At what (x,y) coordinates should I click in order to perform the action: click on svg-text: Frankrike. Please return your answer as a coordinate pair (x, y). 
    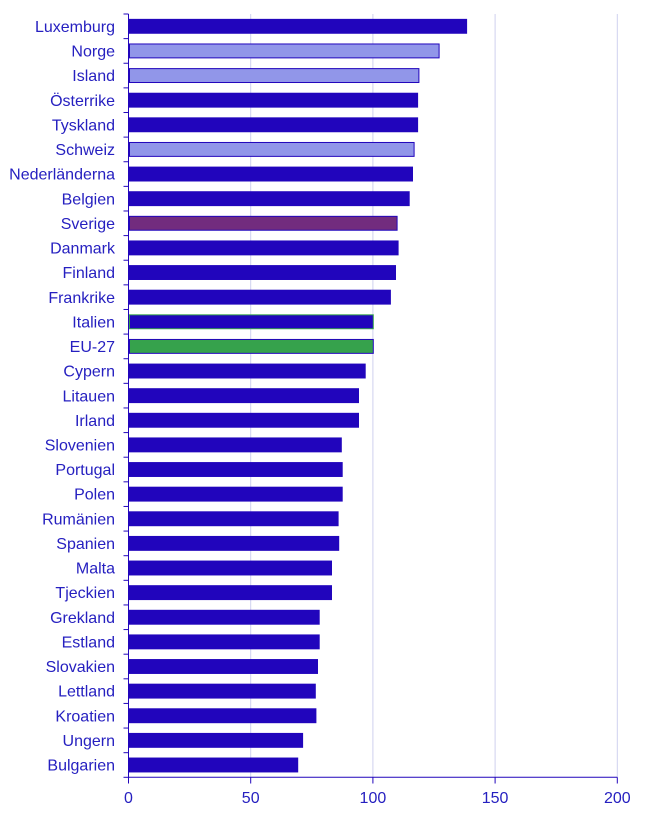
    Looking at the image, I should click on (81, 298).